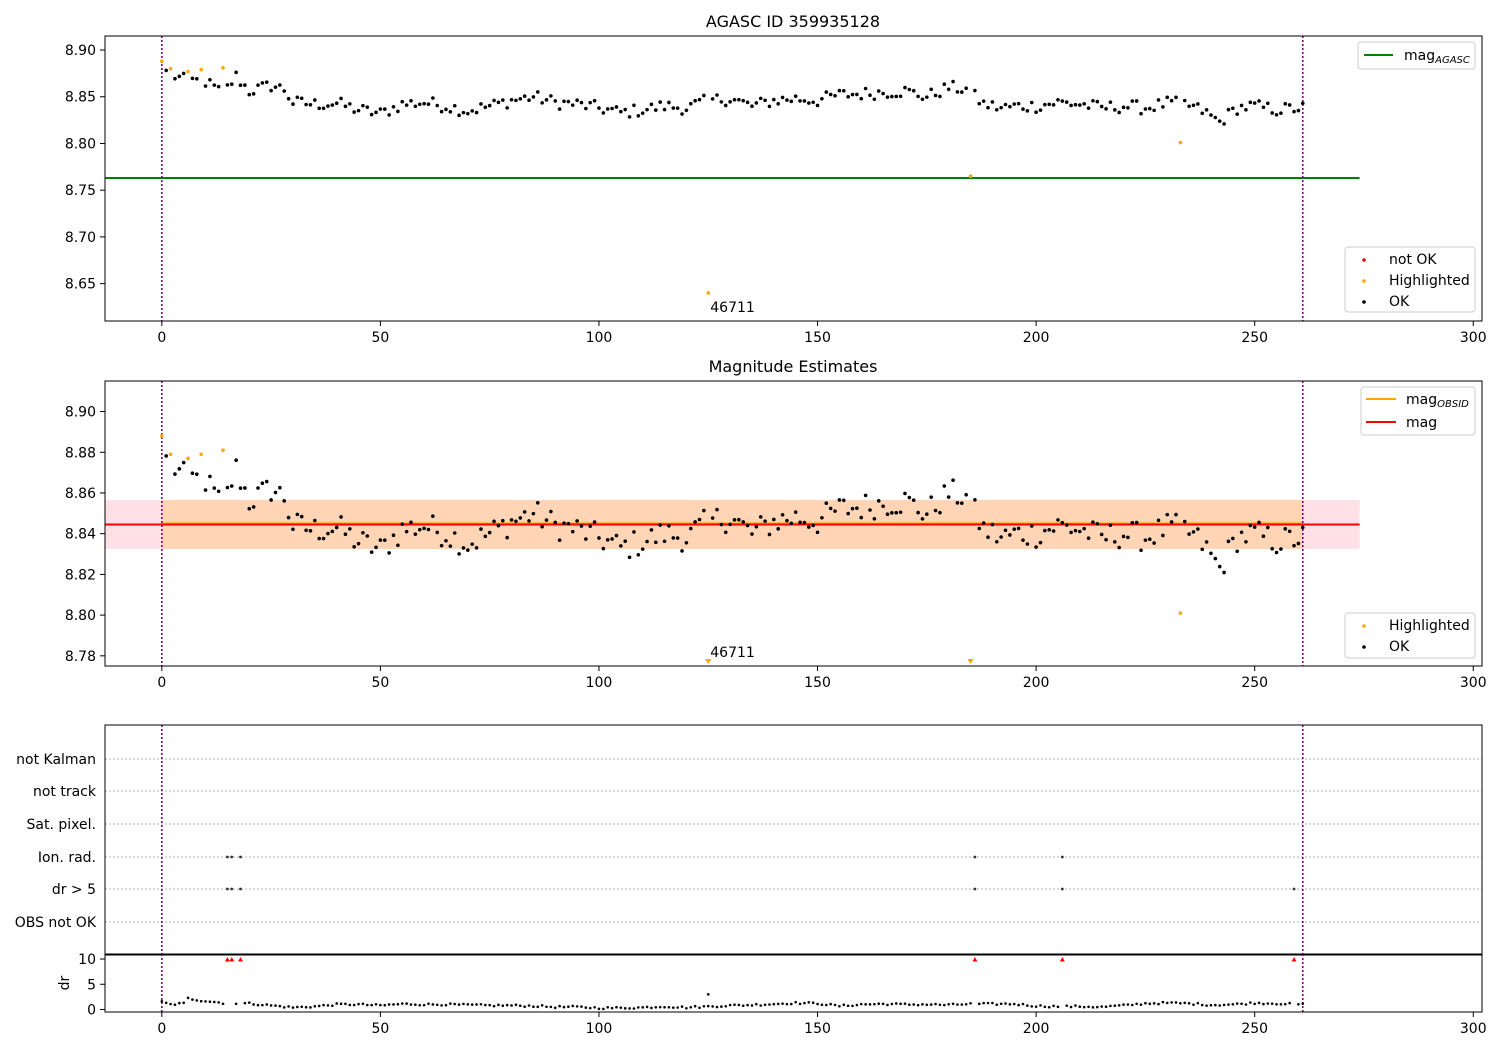 This screenshot has width=1500, height=1050. I want to click on y-tick-label: 8.85, so click(80, 98).